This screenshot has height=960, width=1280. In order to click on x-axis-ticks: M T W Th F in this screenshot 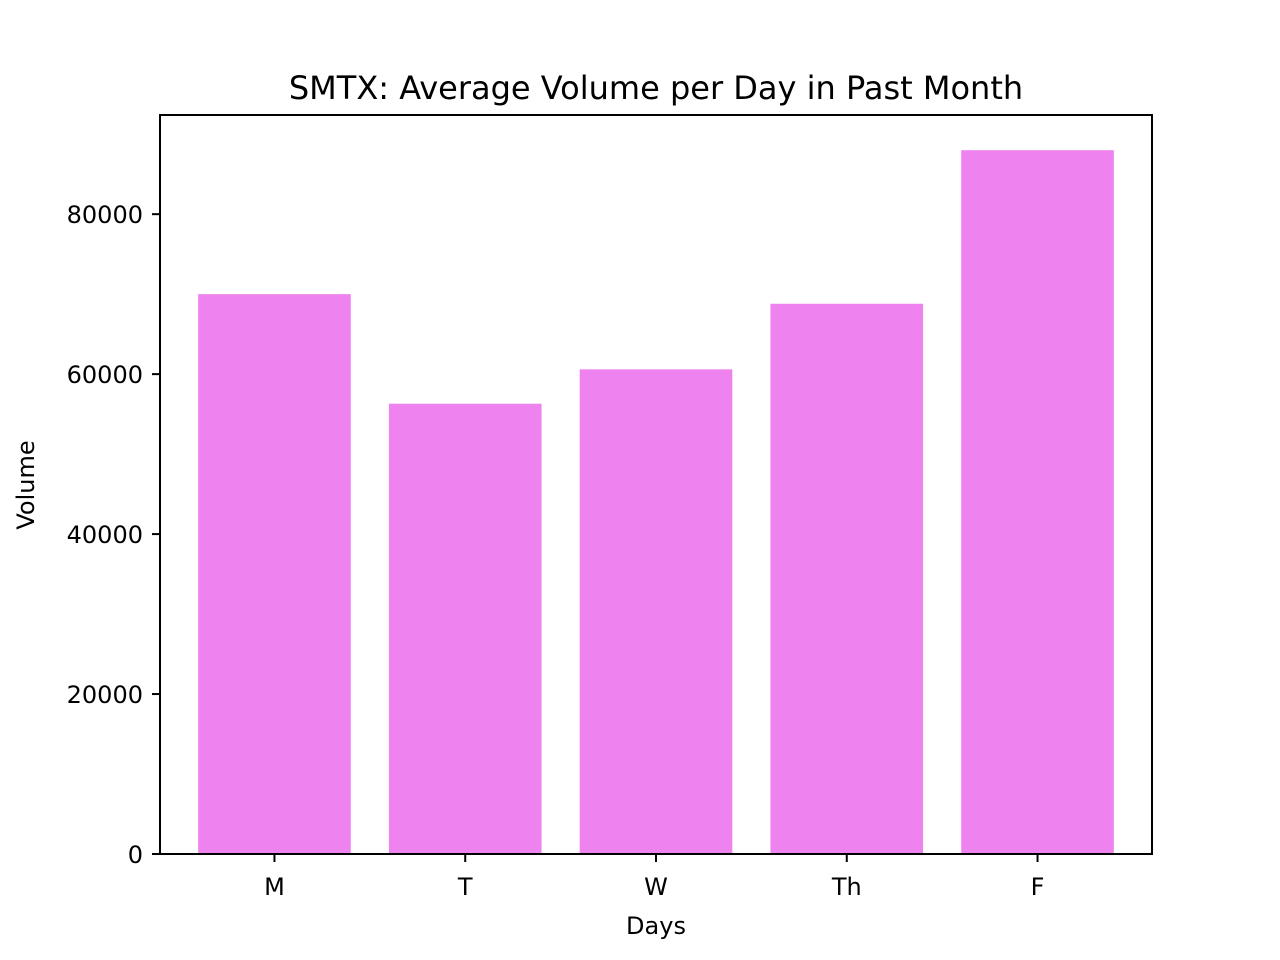, I will do `click(654, 877)`.